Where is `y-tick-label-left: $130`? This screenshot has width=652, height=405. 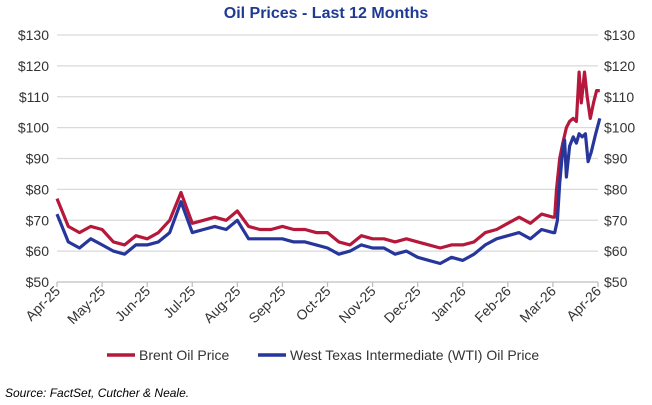 y-tick-label-left: $130 is located at coordinates (33, 35).